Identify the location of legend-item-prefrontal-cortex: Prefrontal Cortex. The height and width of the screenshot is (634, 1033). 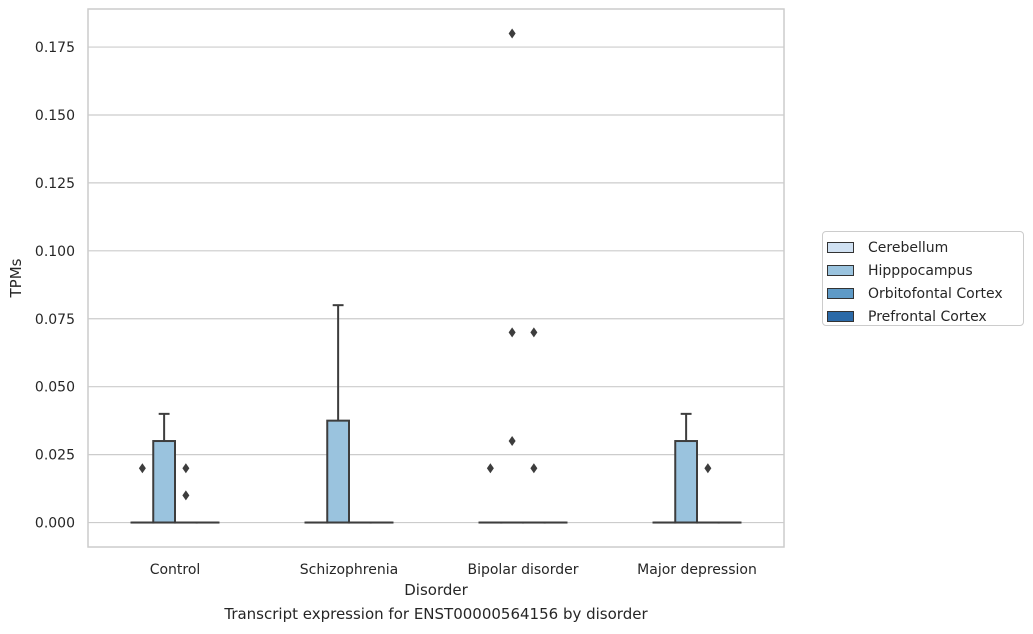
(925, 316).